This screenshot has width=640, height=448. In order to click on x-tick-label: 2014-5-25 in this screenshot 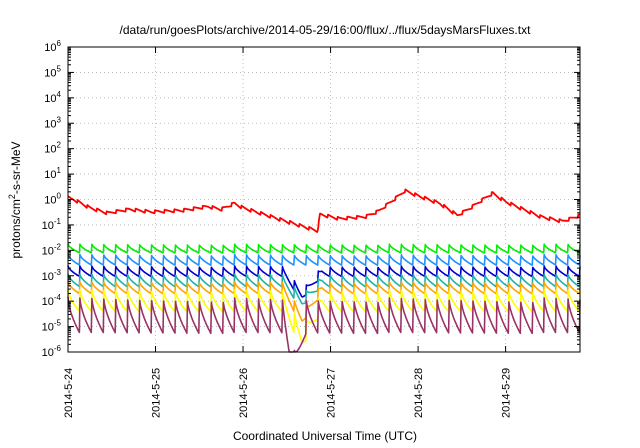, I will do `click(157, 393)`.